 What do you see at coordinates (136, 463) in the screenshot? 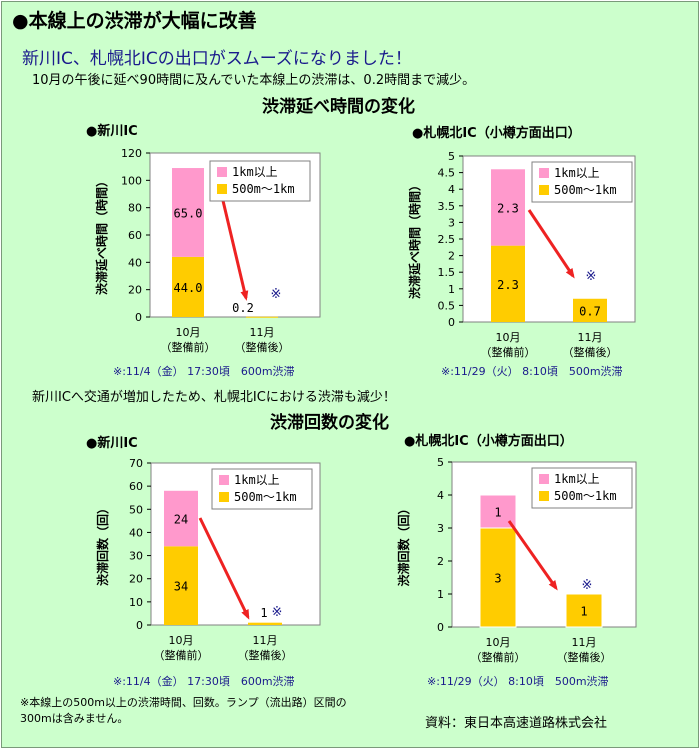
I see `y-tick-label: 70` at bounding box center [136, 463].